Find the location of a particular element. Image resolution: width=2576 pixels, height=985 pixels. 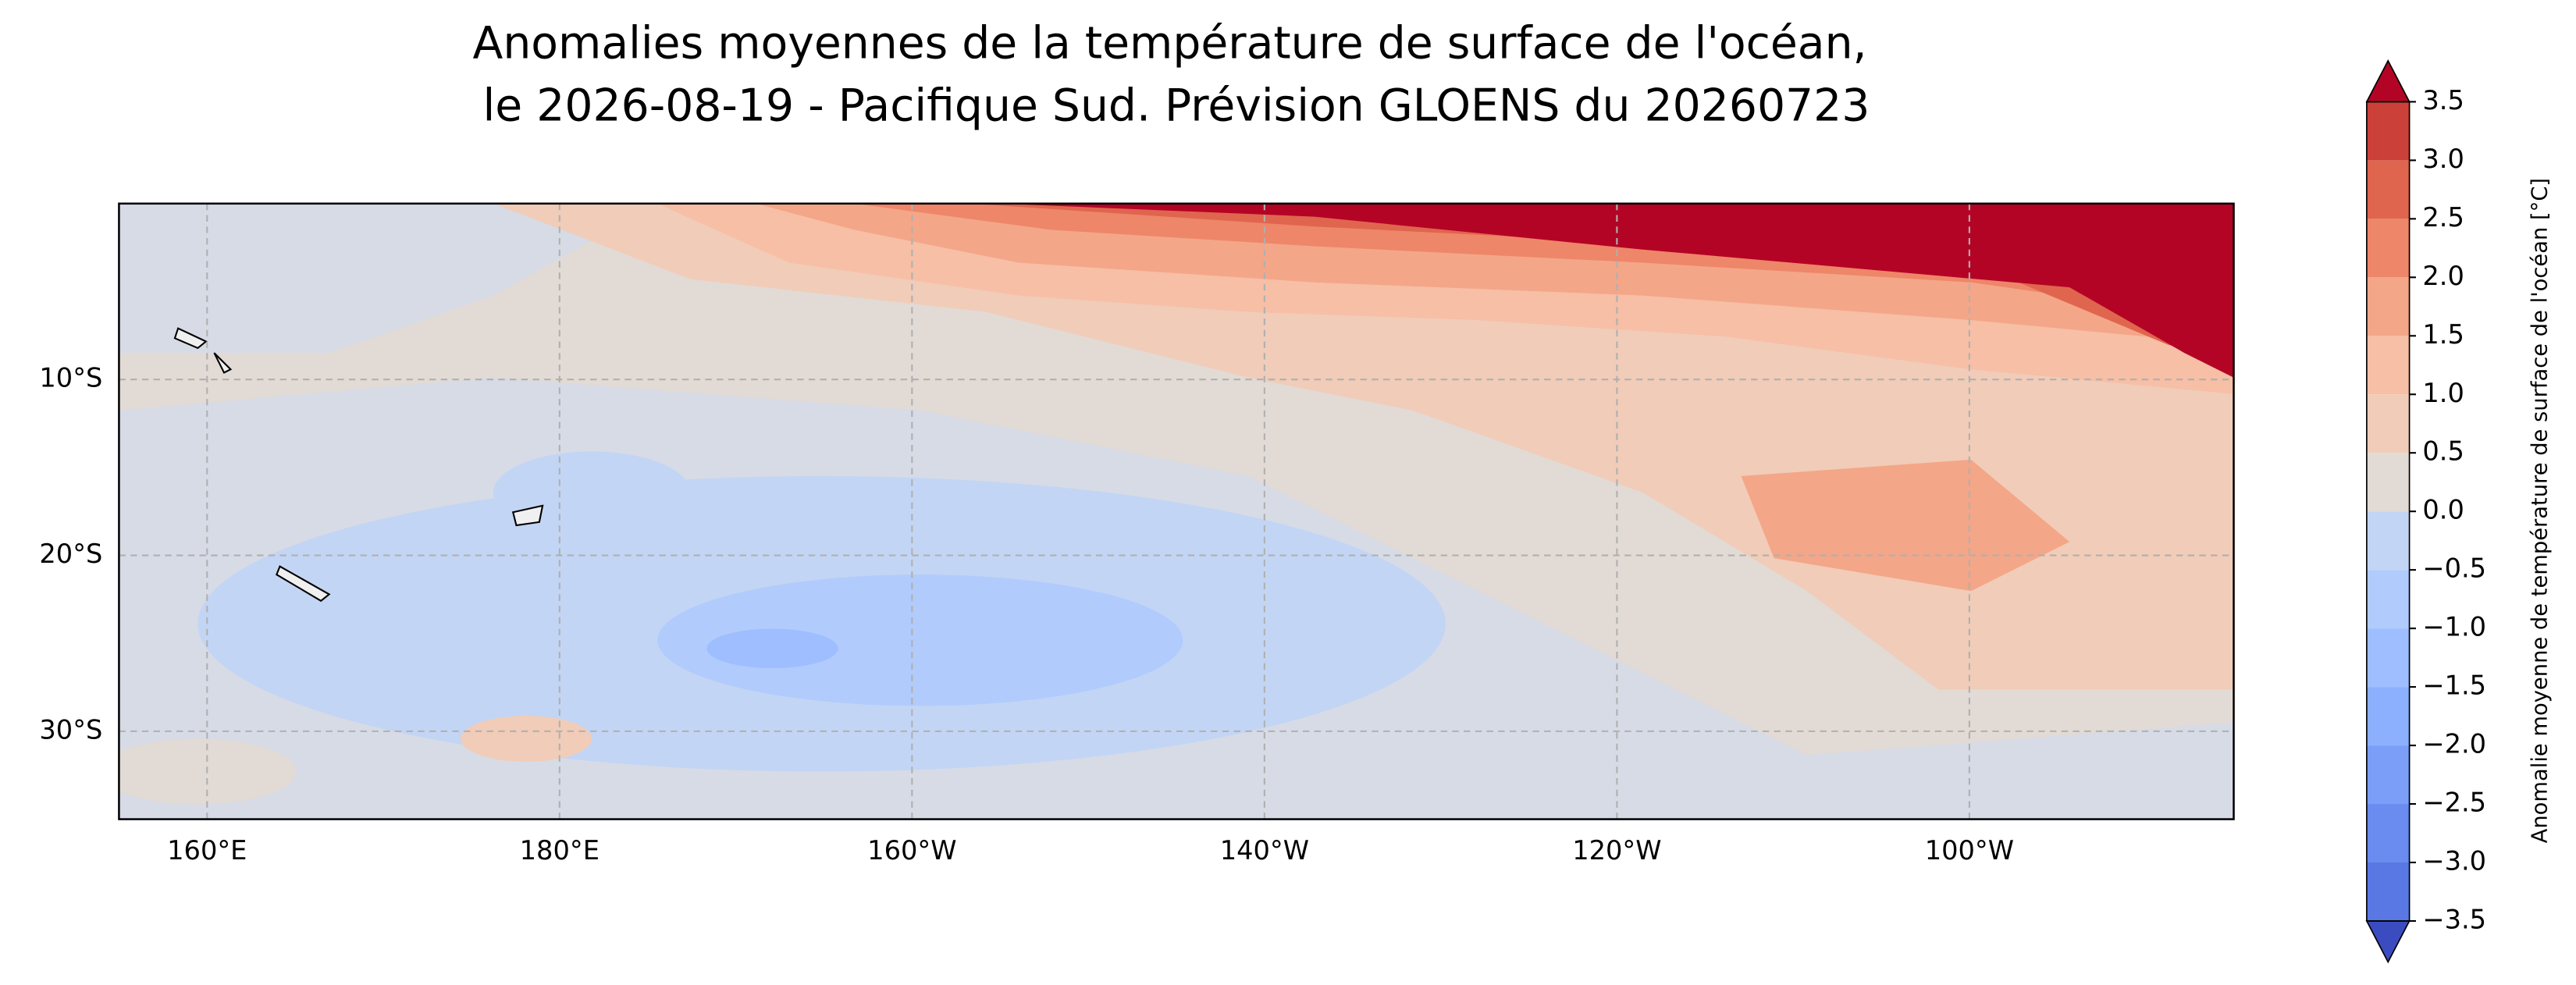

y-tick-label: 10°S is located at coordinates (70, 378).